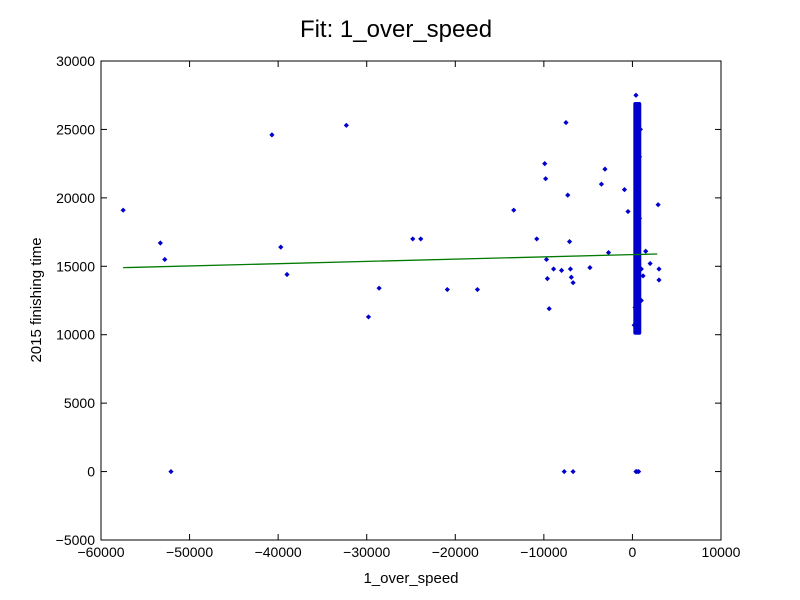 This screenshot has width=800, height=600. What do you see at coordinates (455, 552) in the screenshot?
I see `x-tick-label: −20000` at bounding box center [455, 552].